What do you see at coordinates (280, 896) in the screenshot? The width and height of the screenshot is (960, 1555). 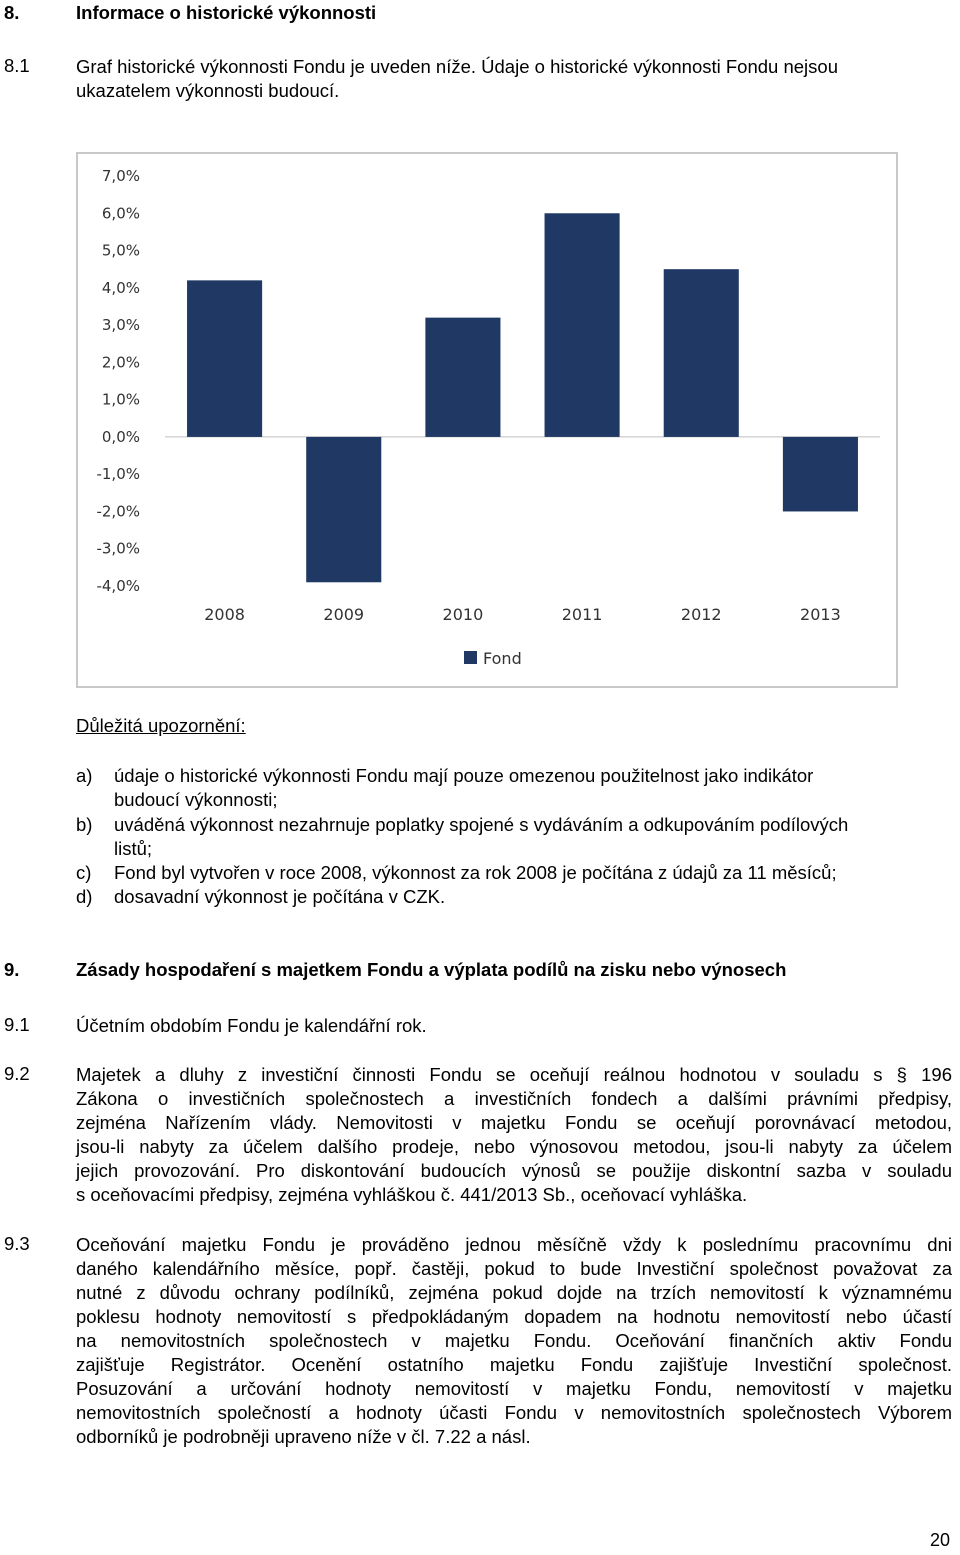 I see `notice-item-text: dosavadní výkonnost je počítána v CZK.` at bounding box center [280, 896].